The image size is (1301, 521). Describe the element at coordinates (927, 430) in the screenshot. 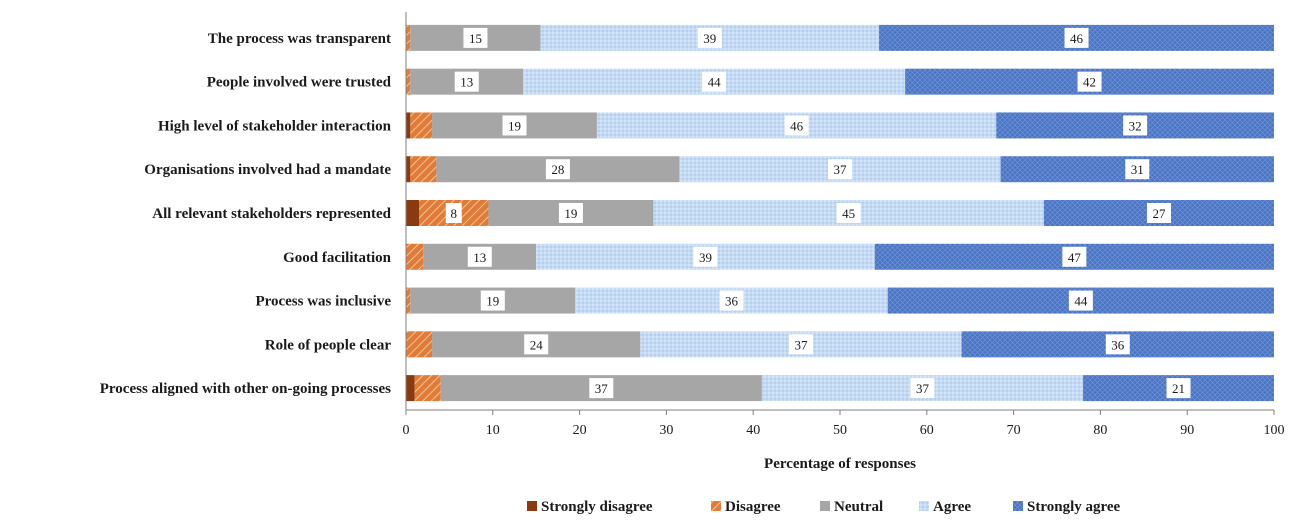

I see `x-tick-label: 60` at that location.